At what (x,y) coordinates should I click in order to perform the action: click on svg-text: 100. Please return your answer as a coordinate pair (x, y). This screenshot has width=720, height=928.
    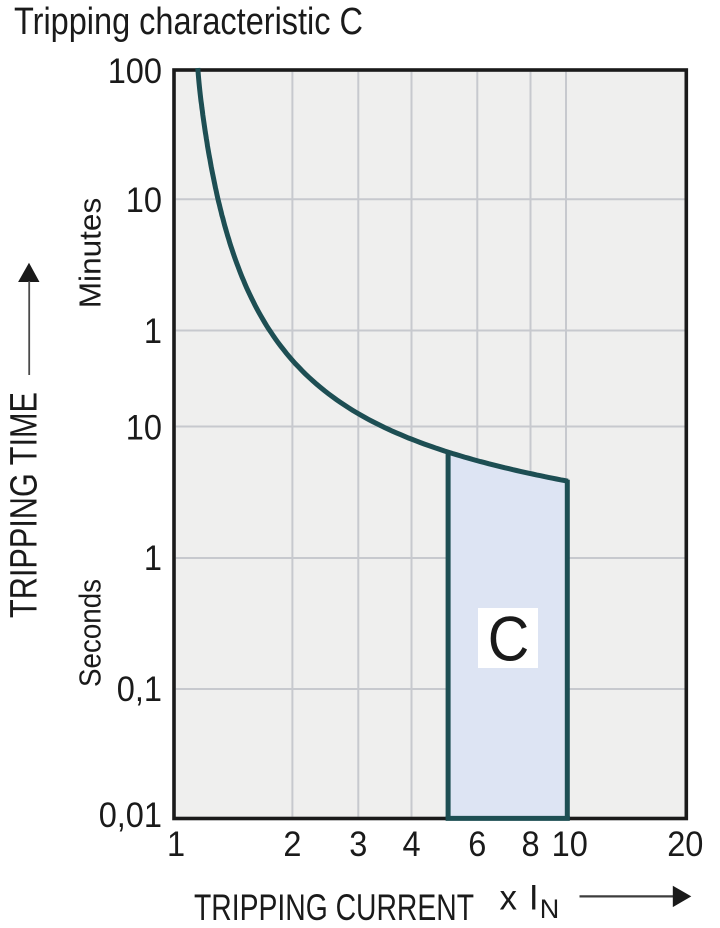
    Looking at the image, I should click on (135, 71).